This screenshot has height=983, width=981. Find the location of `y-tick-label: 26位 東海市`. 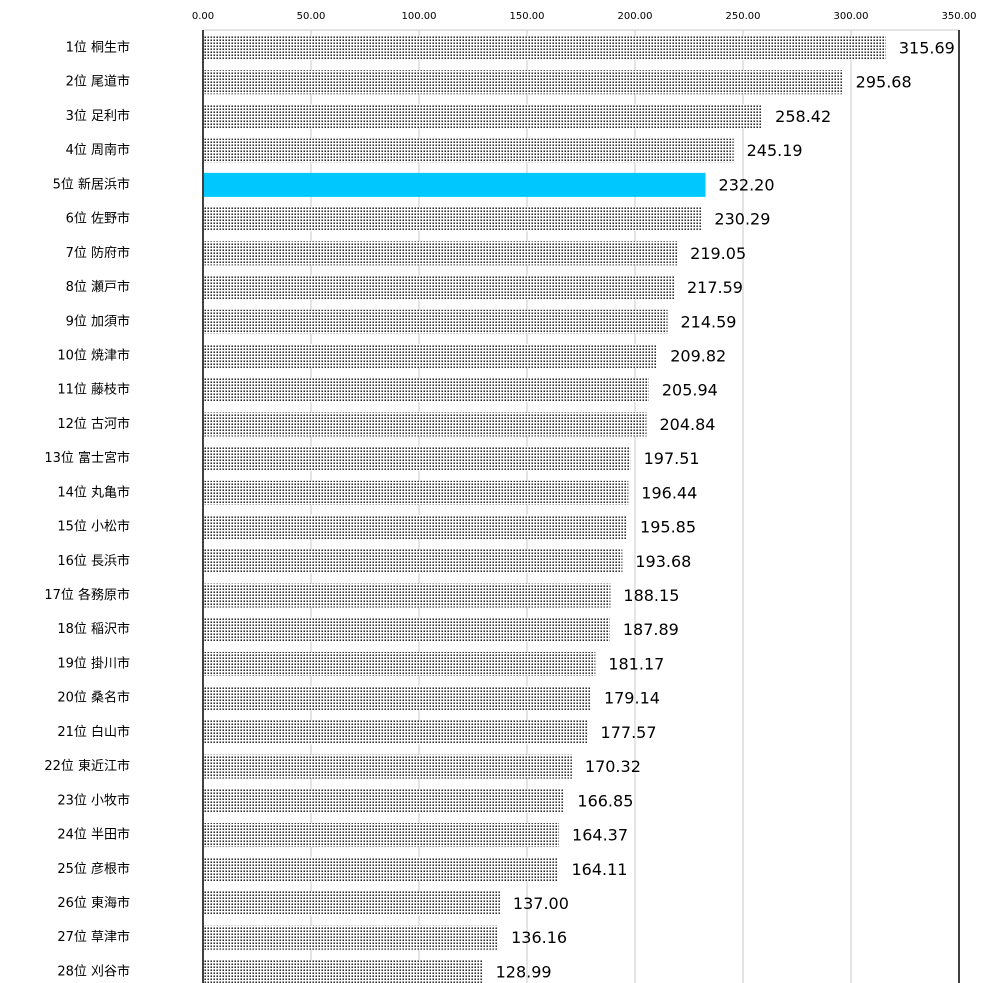

y-tick-label: 26位 東海市 is located at coordinates (93, 903).